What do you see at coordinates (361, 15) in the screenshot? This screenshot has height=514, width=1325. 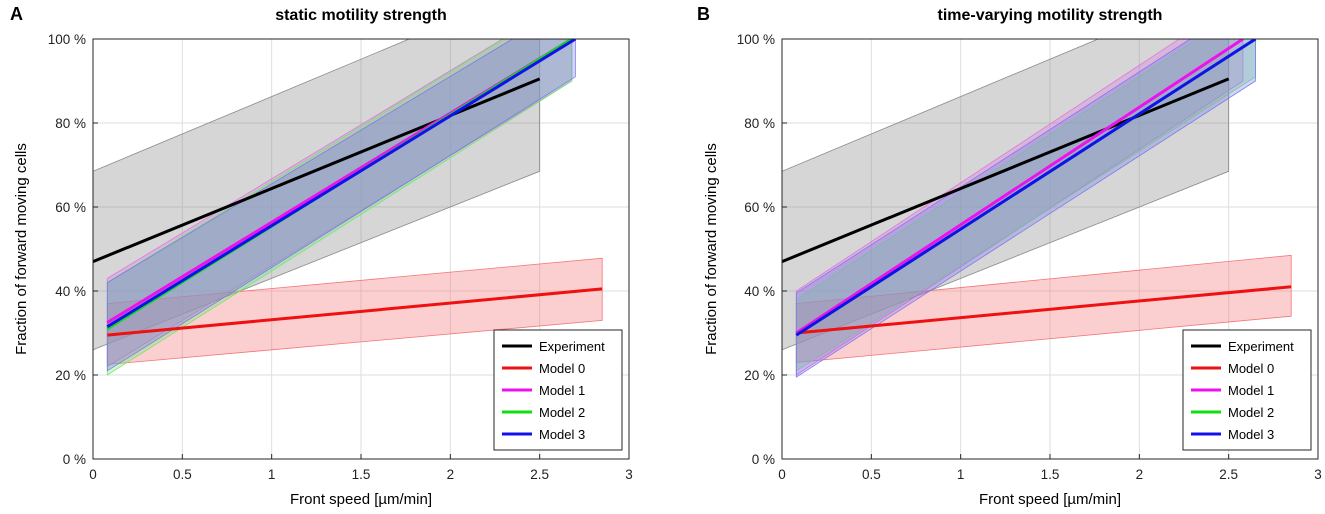 I see `chart-title: static motility strength` at bounding box center [361, 15].